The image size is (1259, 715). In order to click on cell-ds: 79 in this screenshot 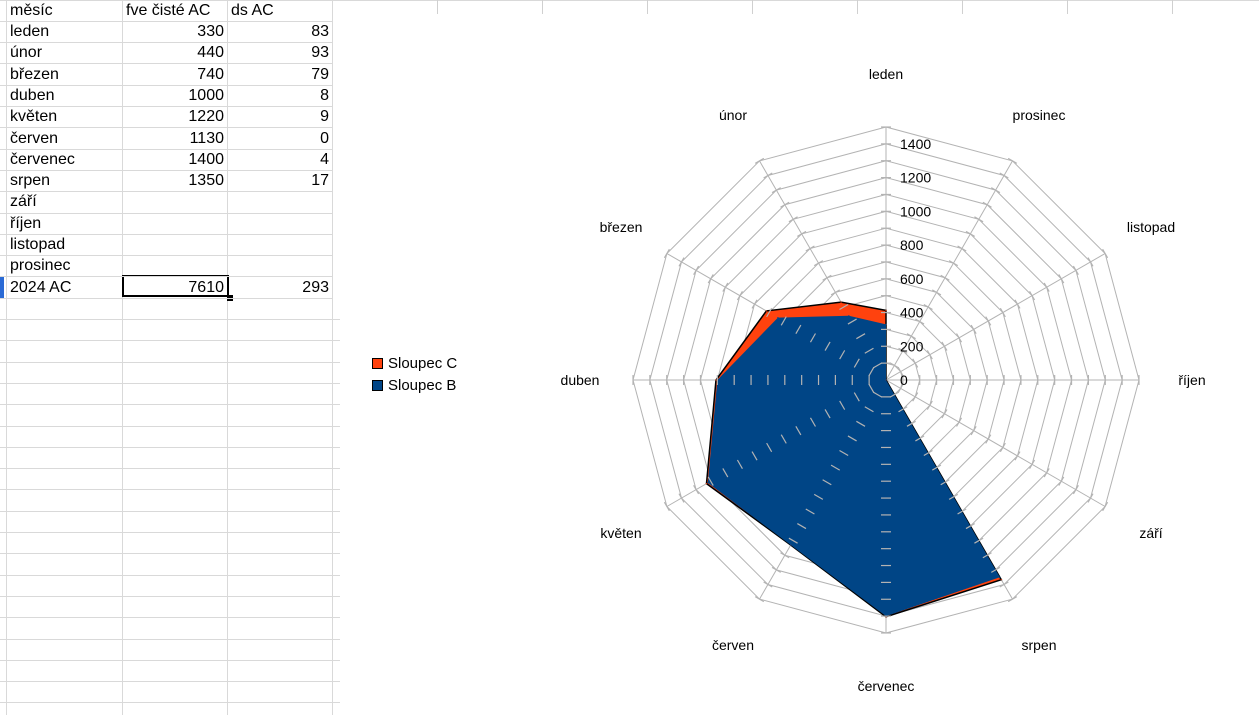, I will do `click(320, 74)`.